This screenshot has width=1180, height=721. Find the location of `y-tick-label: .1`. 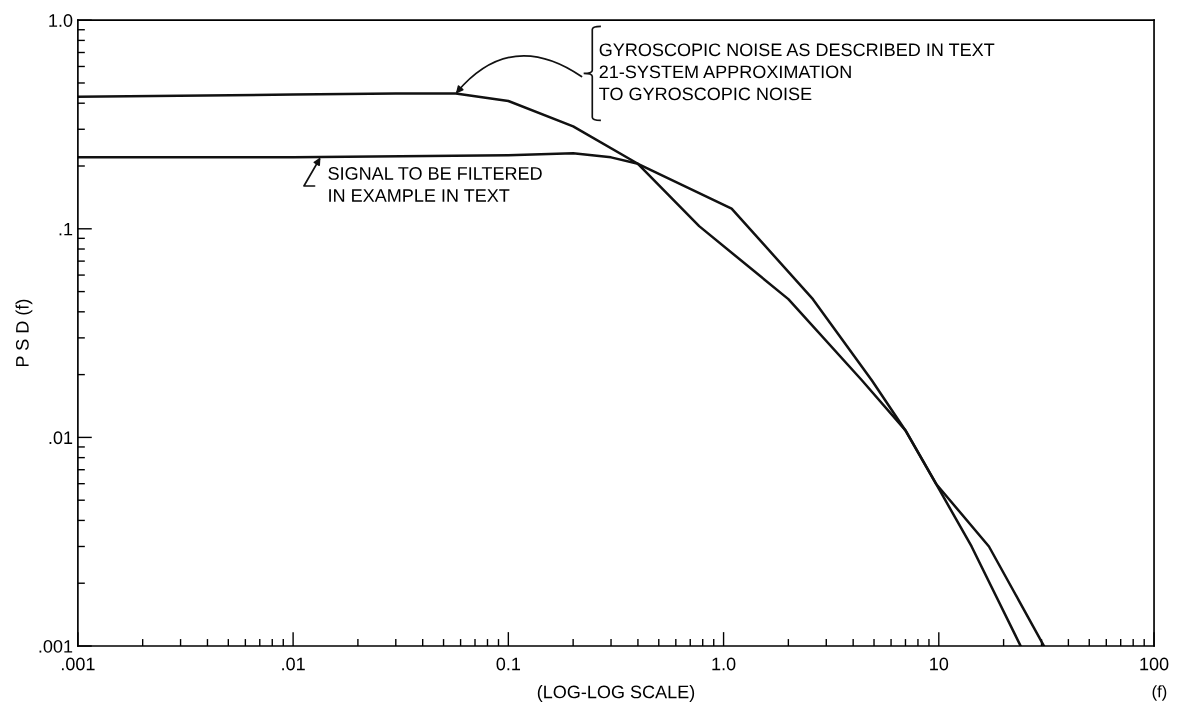

y-tick-label: .1 is located at coordinates (66, 229).